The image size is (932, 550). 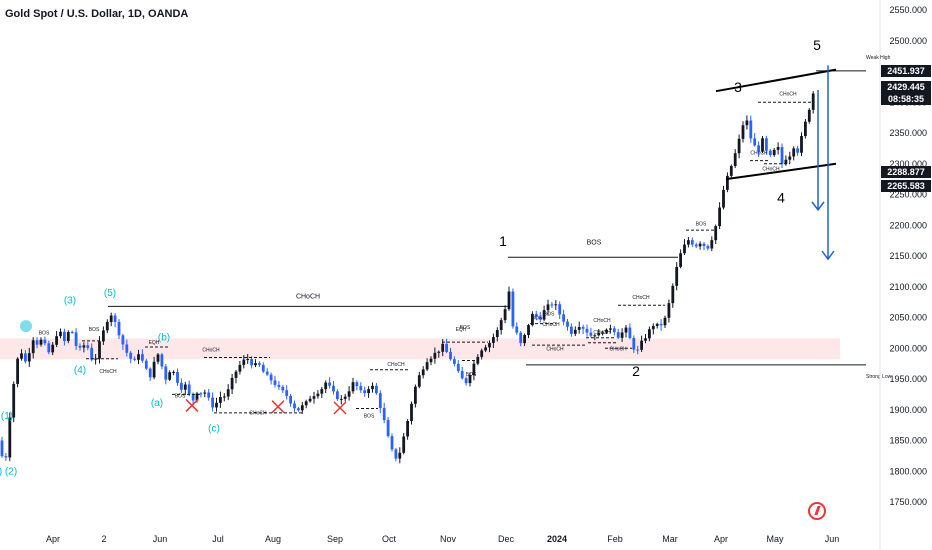 I want to click on y-tick-label: 1950.000, so click(x=908, y=379).